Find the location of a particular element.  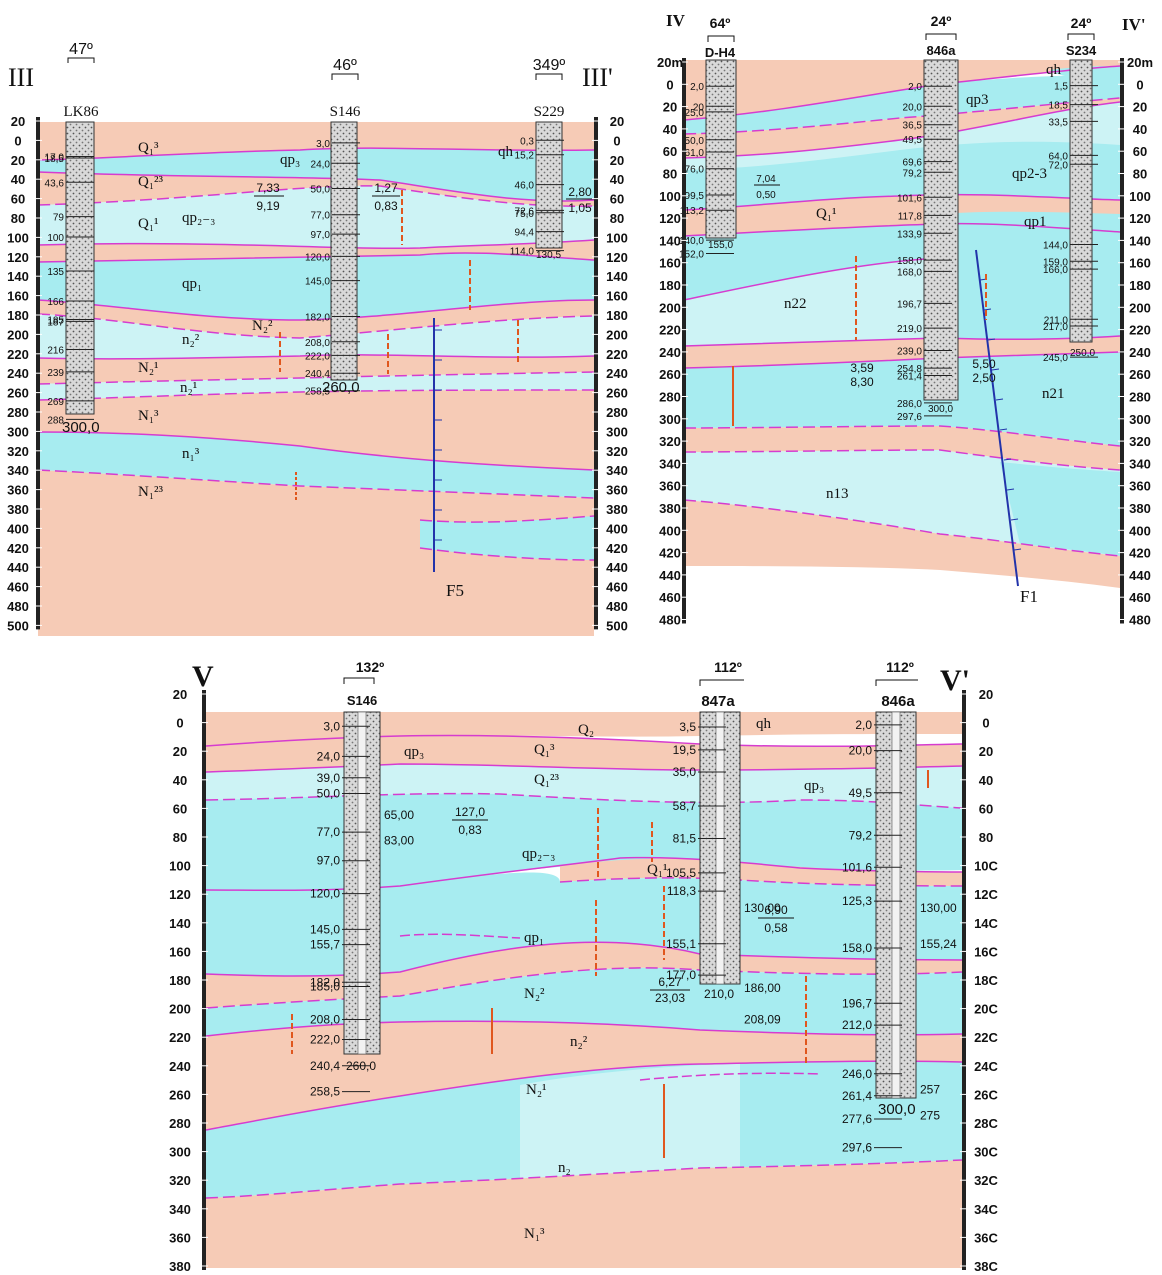

depth-tick: 200 is located at coordinates (617, 334).